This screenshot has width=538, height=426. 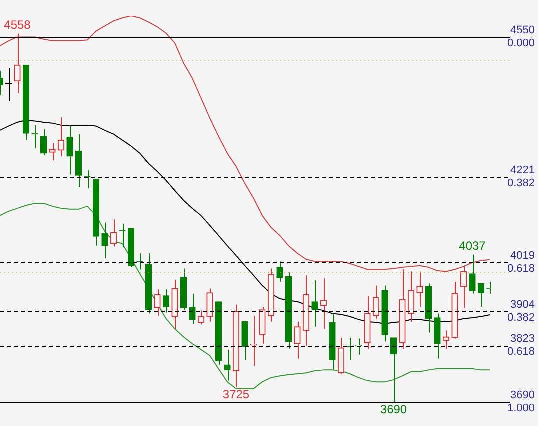 What do you see at coordinates (521, 311) in the screenshot?
I see `ref-line-label: 3904 0.382` at bounding box center [521, 311].